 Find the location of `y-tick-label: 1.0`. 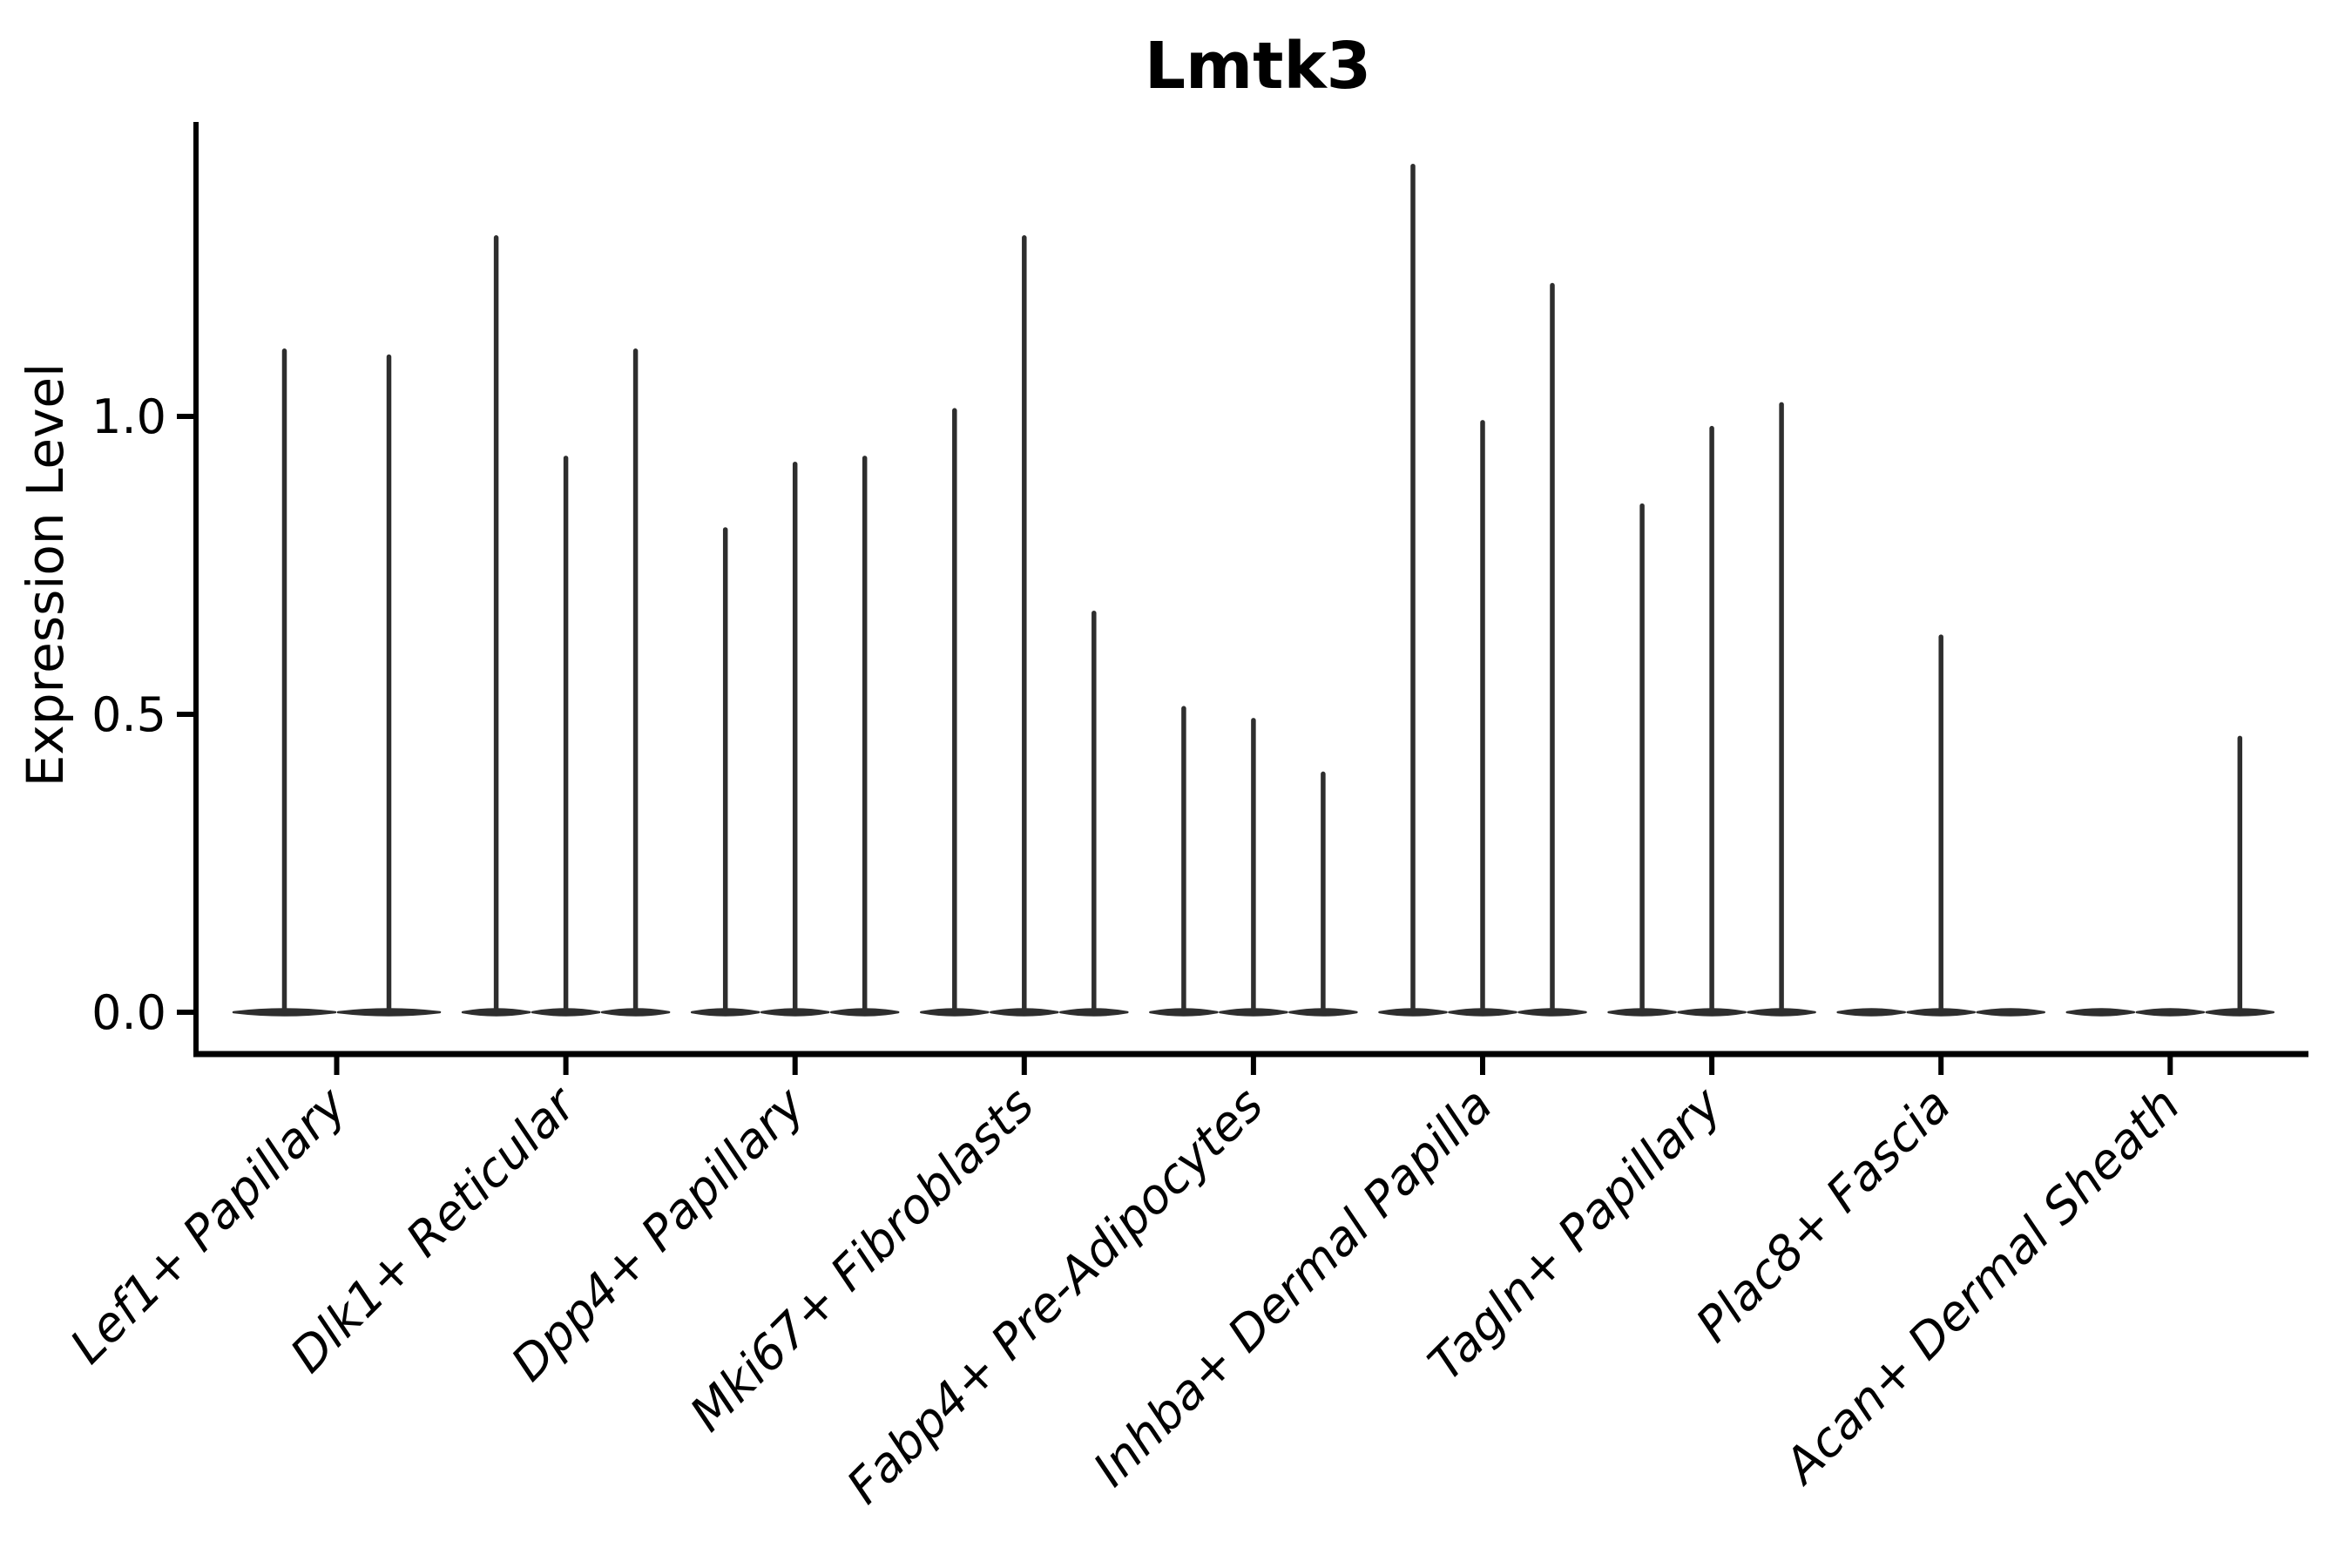

y-tick-label: 1.0 is located at coordinates (129, 416).